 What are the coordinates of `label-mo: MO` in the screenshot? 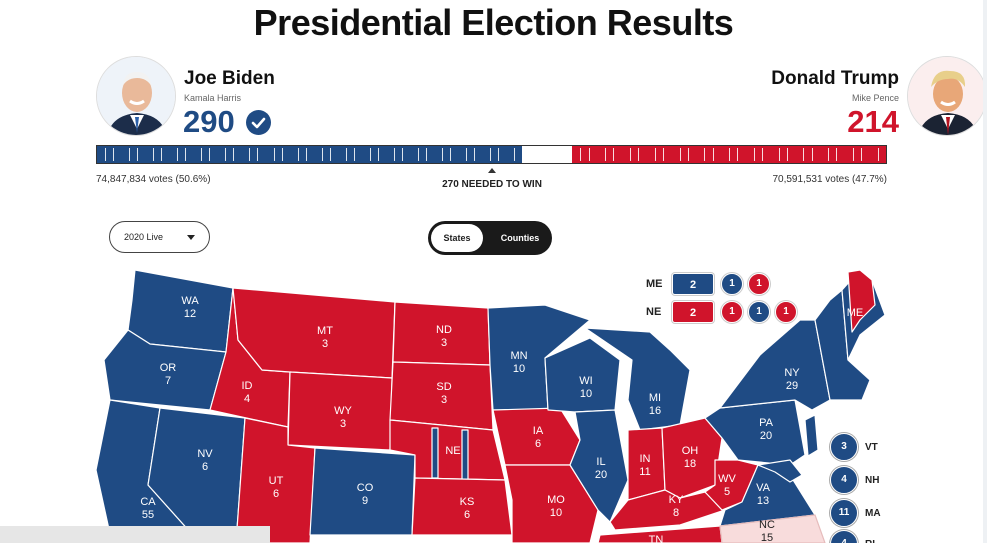 It's located at (556, 500).